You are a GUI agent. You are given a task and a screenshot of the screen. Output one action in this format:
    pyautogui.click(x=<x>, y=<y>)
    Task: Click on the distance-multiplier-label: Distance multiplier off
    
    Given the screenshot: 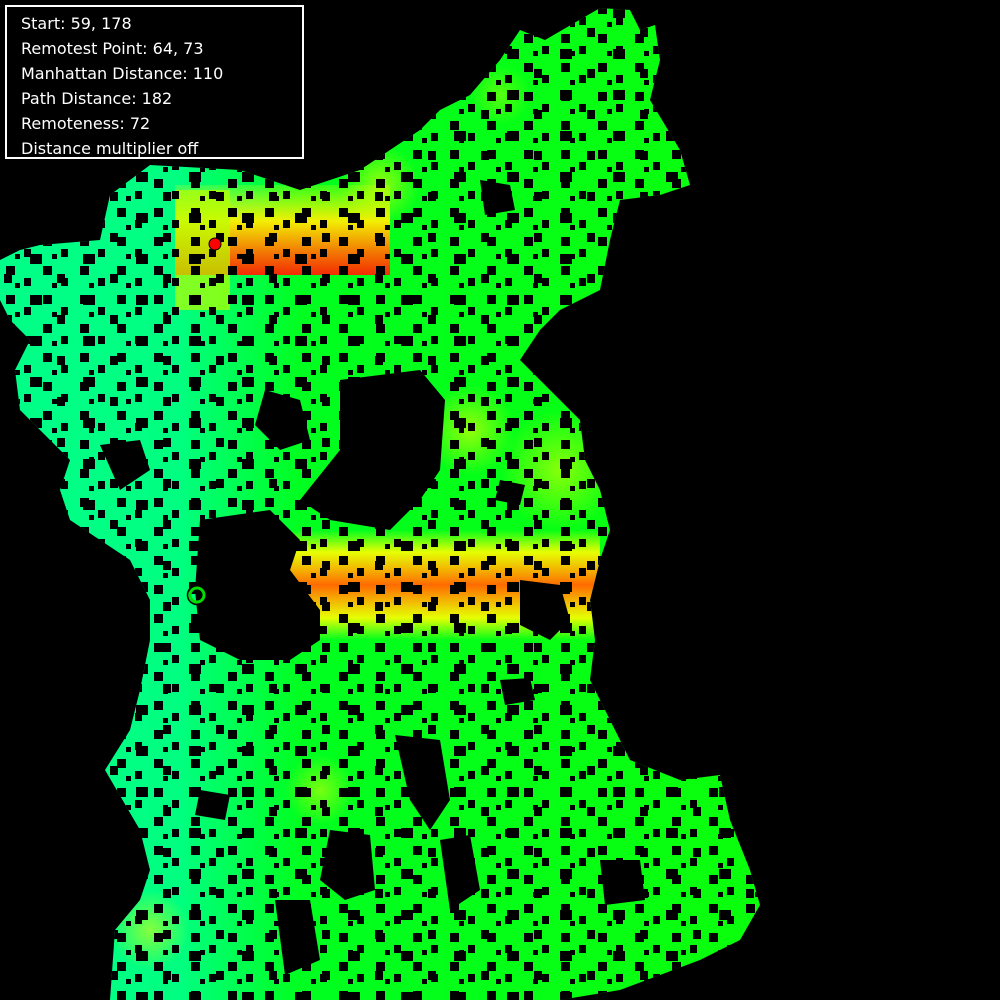 What is the action you would take?
    pyautogui.click(x=110, y=148)
    